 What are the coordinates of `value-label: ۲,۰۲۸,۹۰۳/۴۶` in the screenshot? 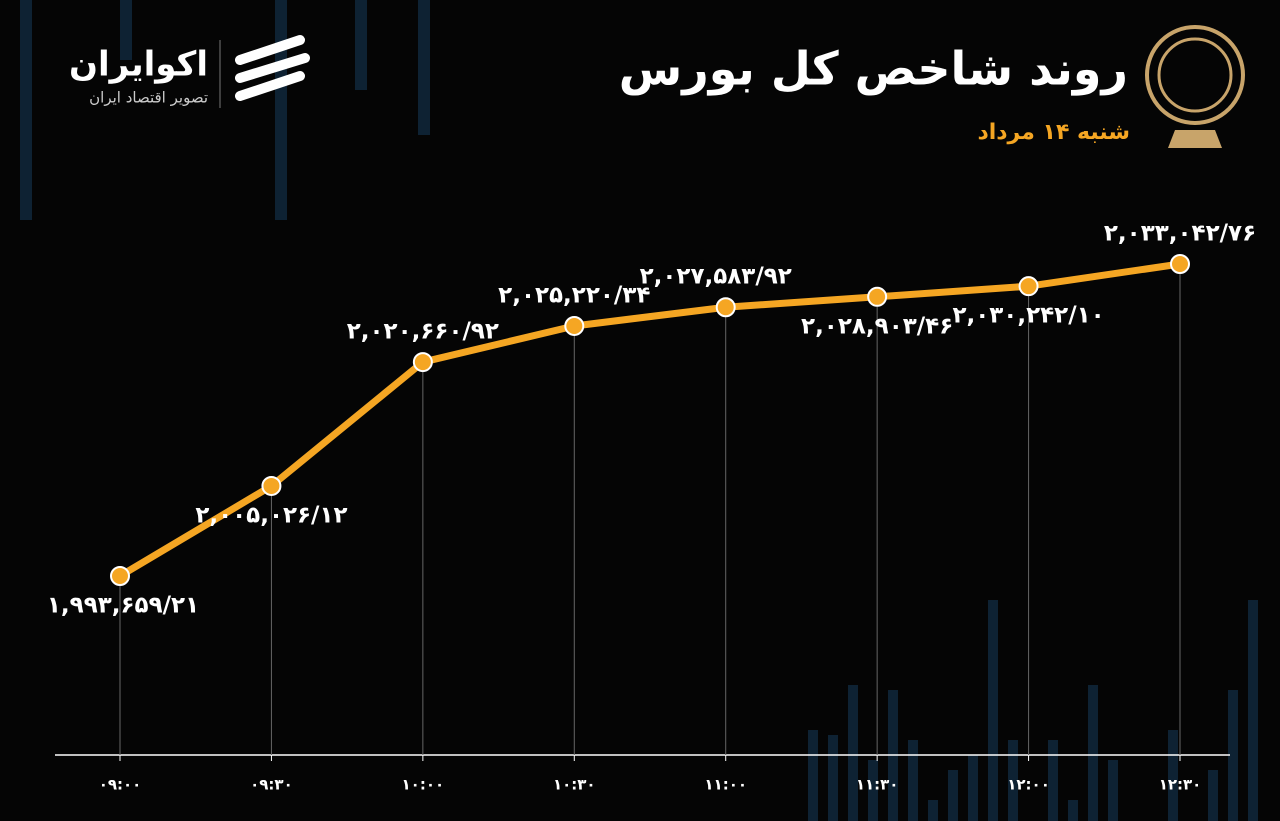 It's located at (877, 326).